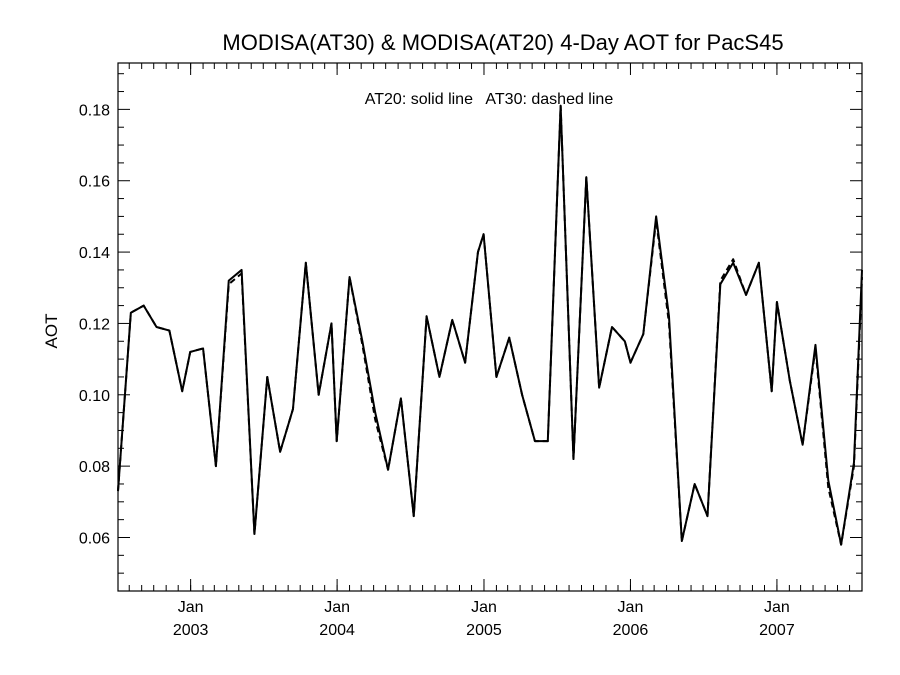 The width and height of the screenshot is (900, 675). Describe the element at coordinates (484, 630) in the screenshot. I see `x-tick-year-label: 2005` at that location.